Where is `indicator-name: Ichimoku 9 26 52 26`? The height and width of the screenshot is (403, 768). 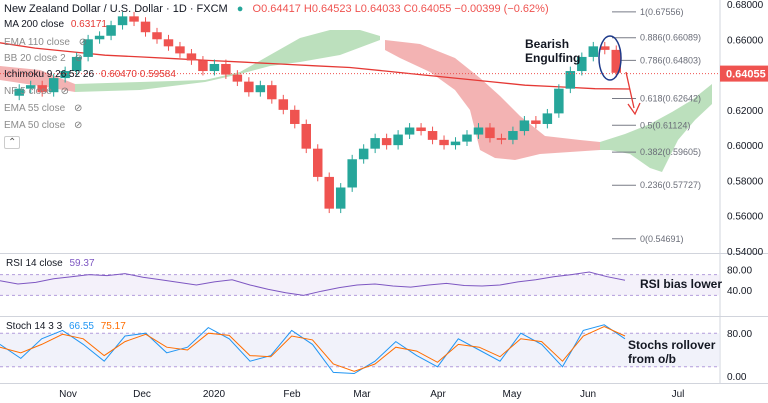 indicator-name: Ichimoku 9 26 52 26 is located at coordinates (49, 74).